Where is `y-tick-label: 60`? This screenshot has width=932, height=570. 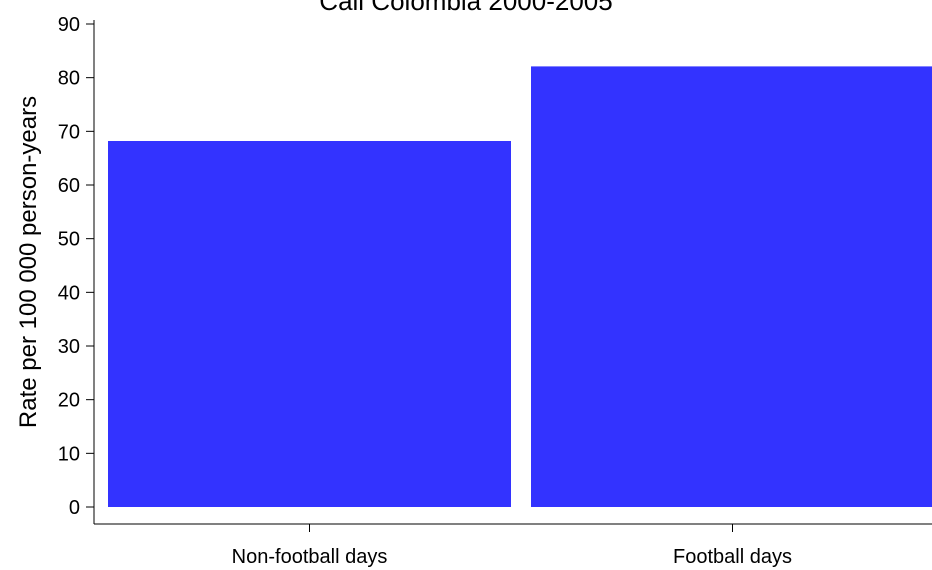 y-tick-label: 60 is located at coordinates (69, 186).